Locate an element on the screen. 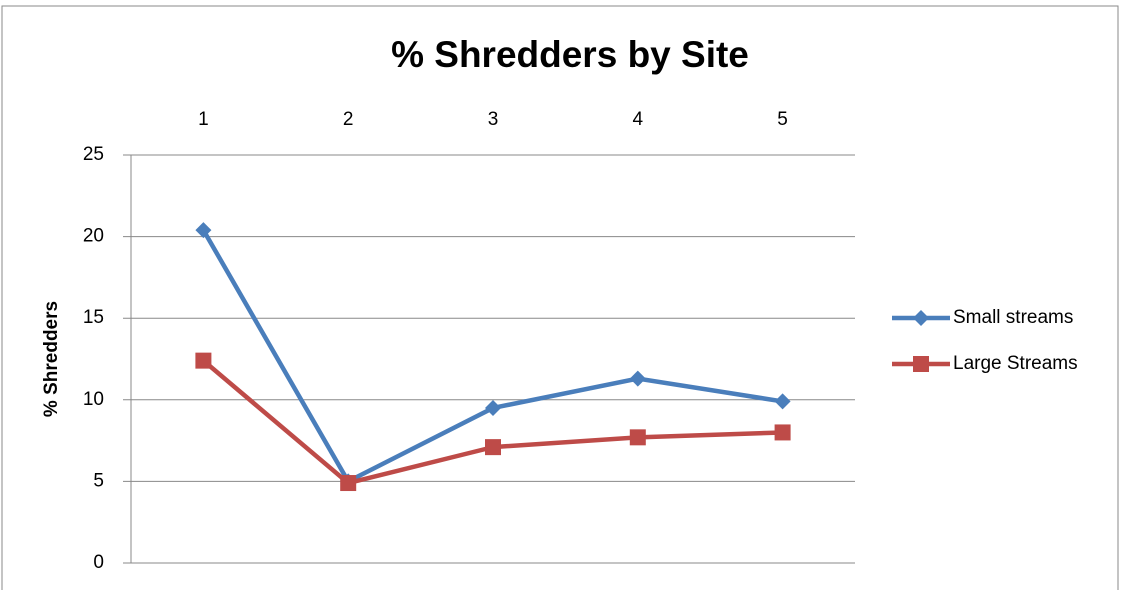 This screenshot has height=590, width=1121. y-tick-label: 20 is located at coordinates (93, 236).